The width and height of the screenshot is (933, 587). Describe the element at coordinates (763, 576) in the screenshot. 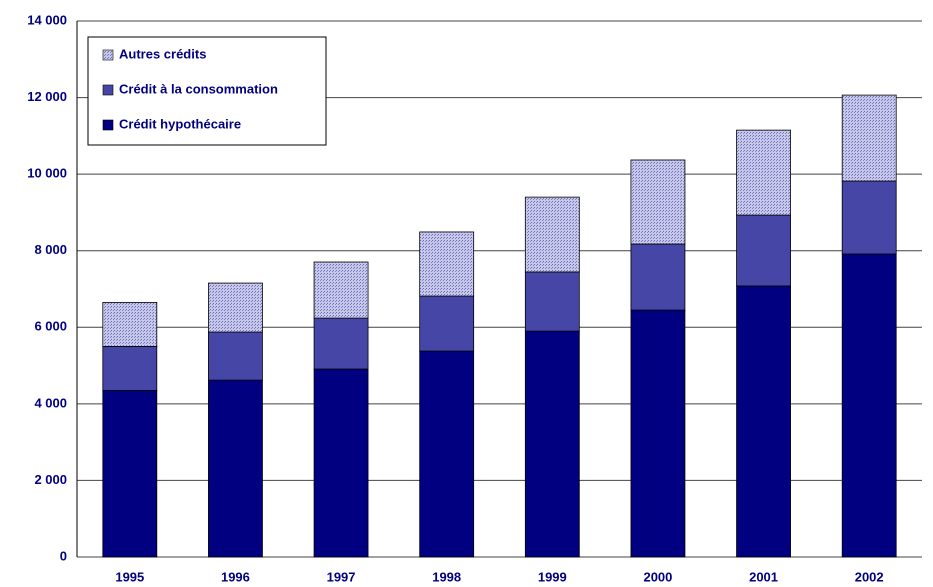

I see `x-tick-label: 2001` at that location.